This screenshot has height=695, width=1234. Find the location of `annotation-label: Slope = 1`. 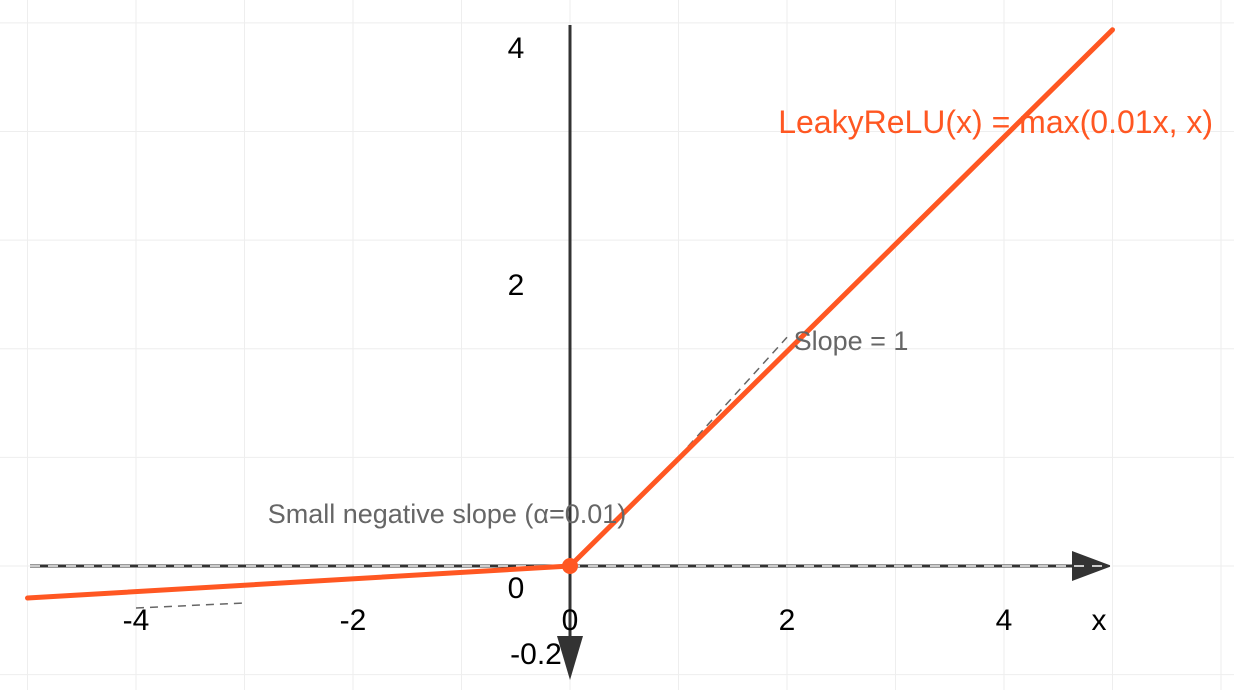

annotation-label: Slope = 1 is located at coordinates (851, 341).